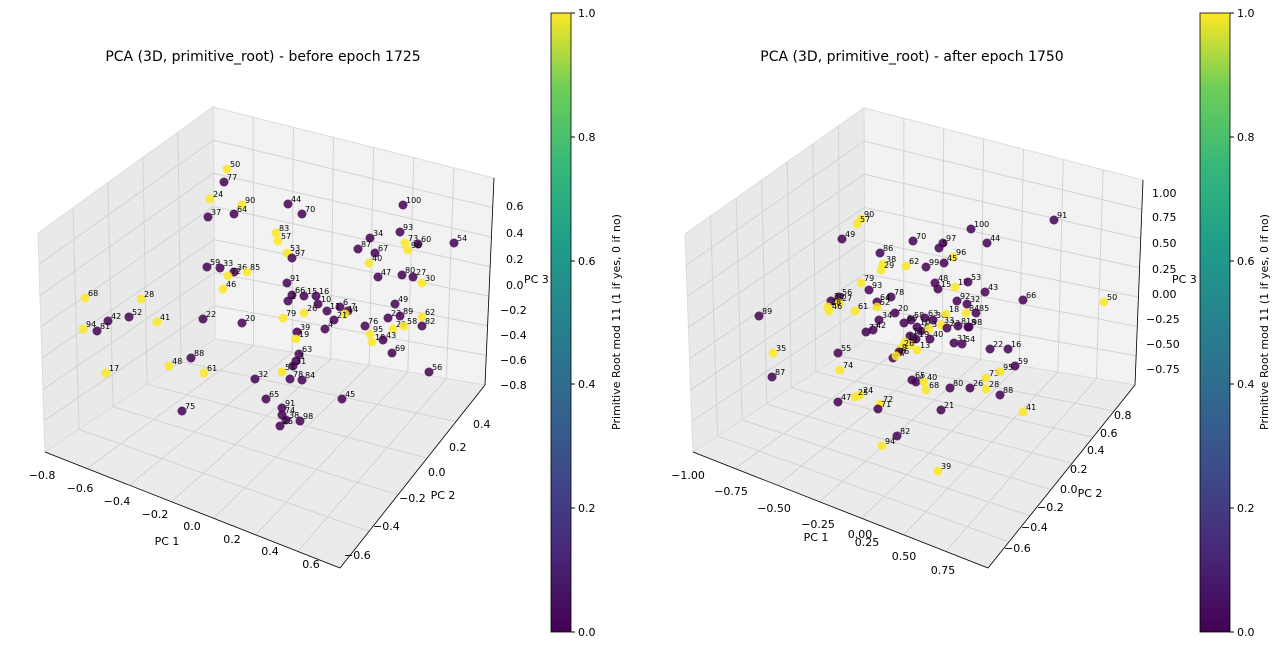 This screenshot has width=1280, height=647. Describe the element at coordinates (353, 306) in the screenshot. I see `point-label: 7` at that location.